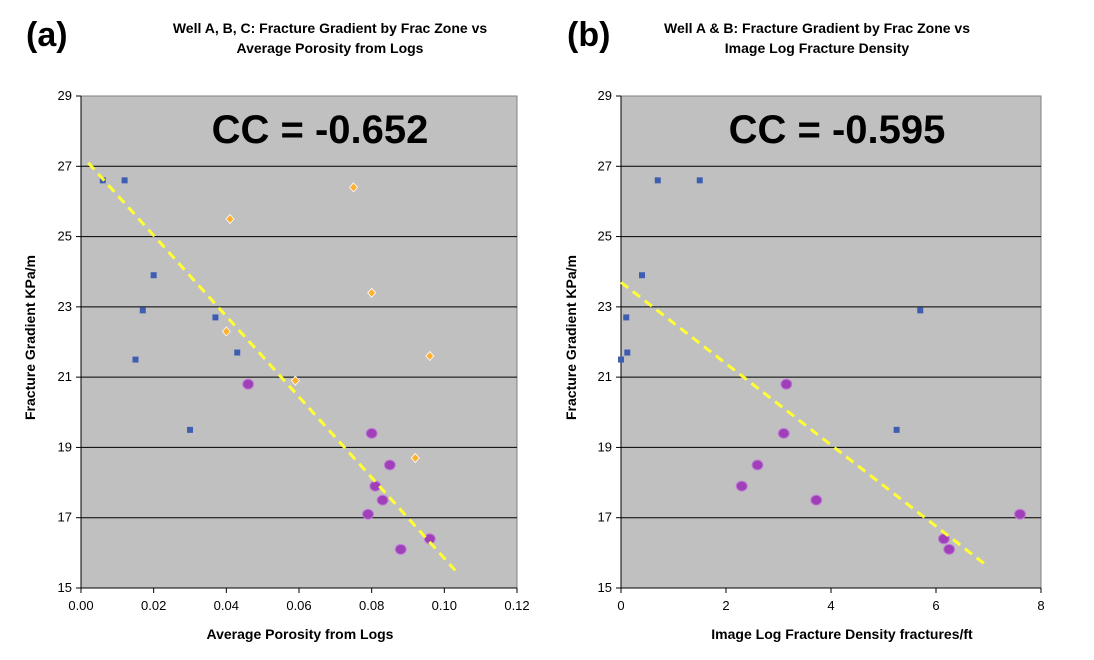 The image size is (1094, 660). What do you see at coordinates (80, 605) in the screenshot?
I see `chart-a-xtick-label: 0.00` at bounding box center [80, 605].